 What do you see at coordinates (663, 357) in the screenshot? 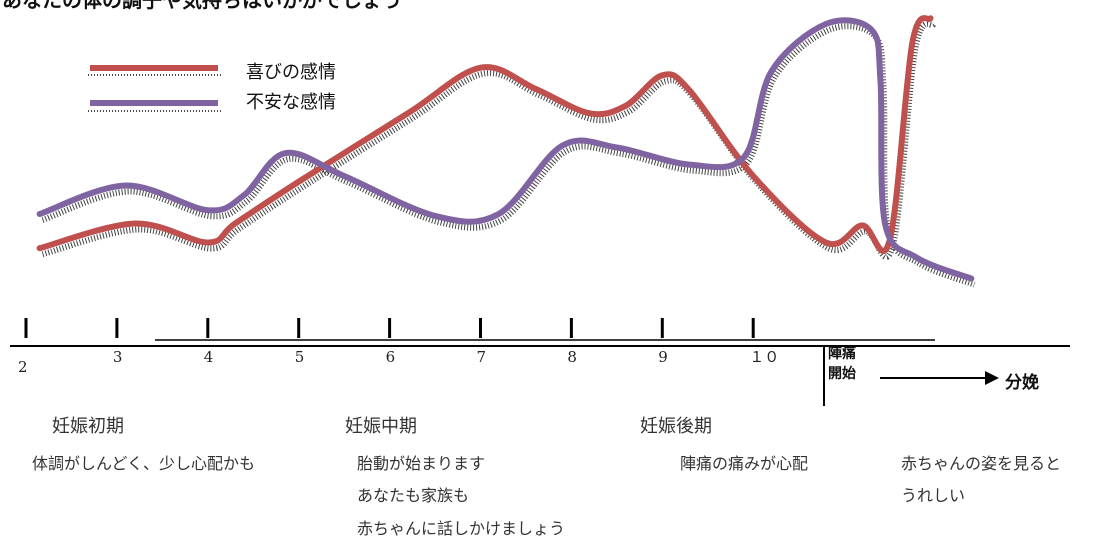
I see `tick-label-9: 9` at bounding box center [663, 357].